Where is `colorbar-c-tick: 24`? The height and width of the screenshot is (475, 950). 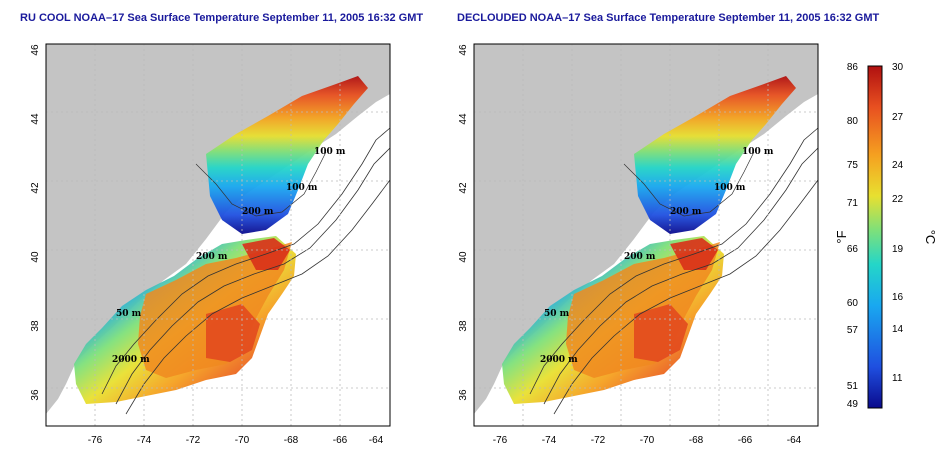
colorbar-c-tick: 24 is located at coordinates (898, 165).